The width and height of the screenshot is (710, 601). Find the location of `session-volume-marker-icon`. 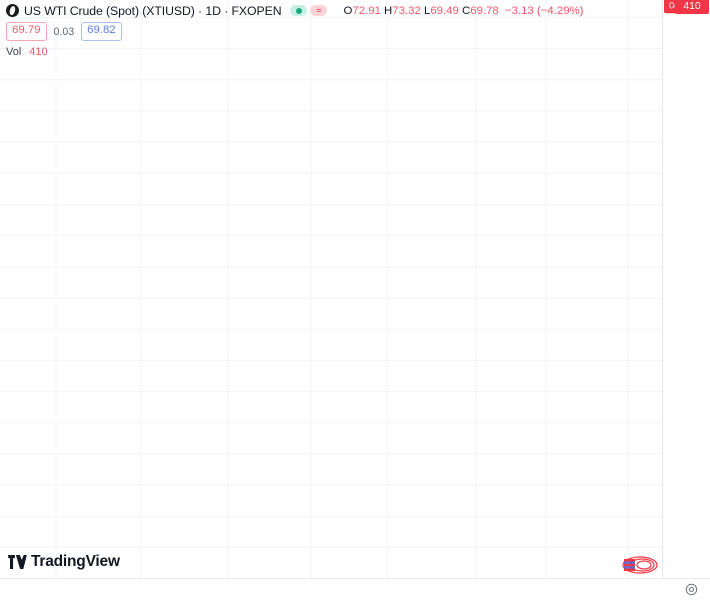

session-volume-marker-icon is located at coordinates (640, 565).